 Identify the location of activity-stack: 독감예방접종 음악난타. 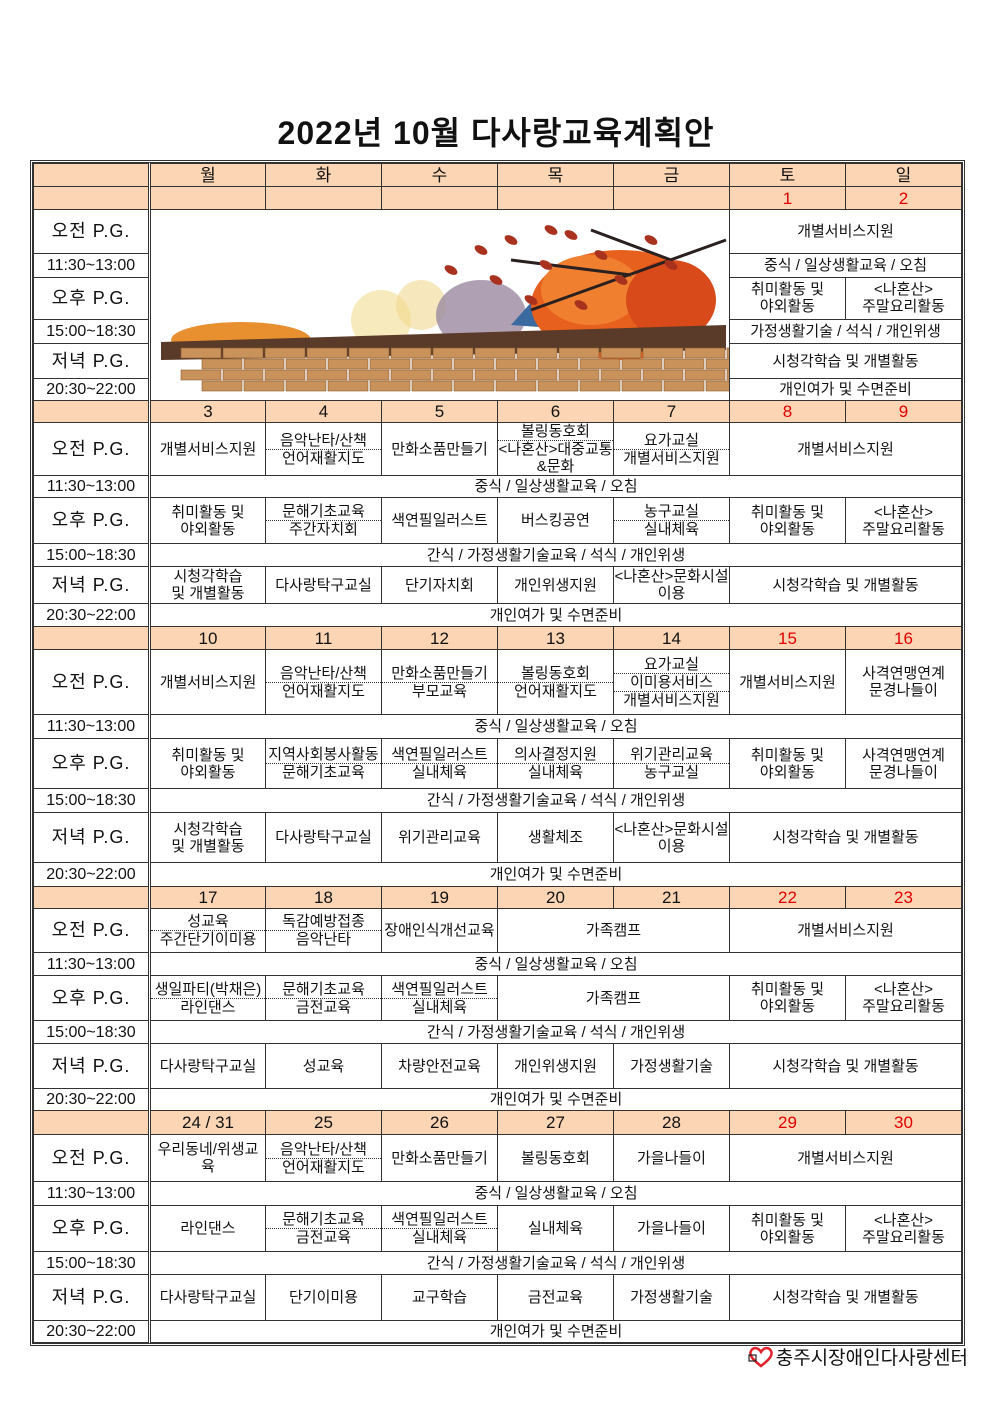
(323, 930).